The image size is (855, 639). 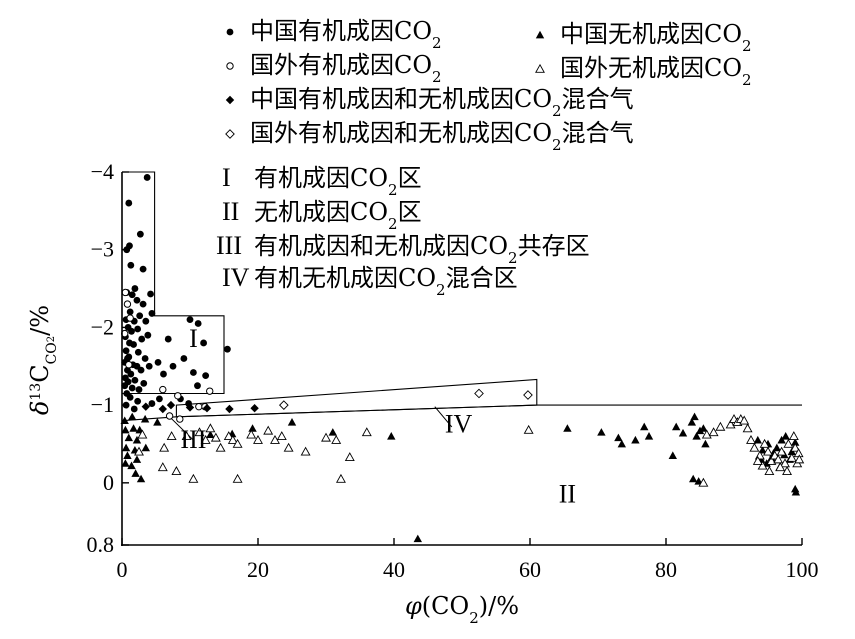 What do you see at coordinates (226, 177) in the screenshot?
I see `zone-legend-roman-1: I` at bounding box center [226, 177].